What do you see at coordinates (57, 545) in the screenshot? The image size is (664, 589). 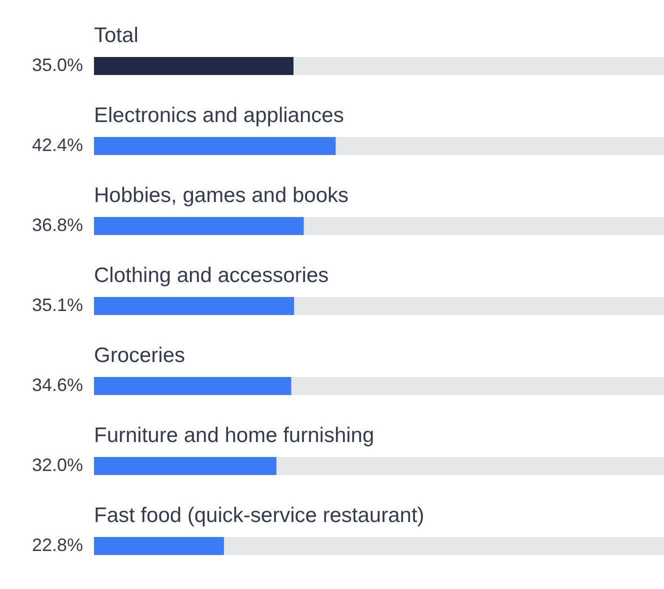 I see `data-label: 22.8%` at bounding box center [57, 545].